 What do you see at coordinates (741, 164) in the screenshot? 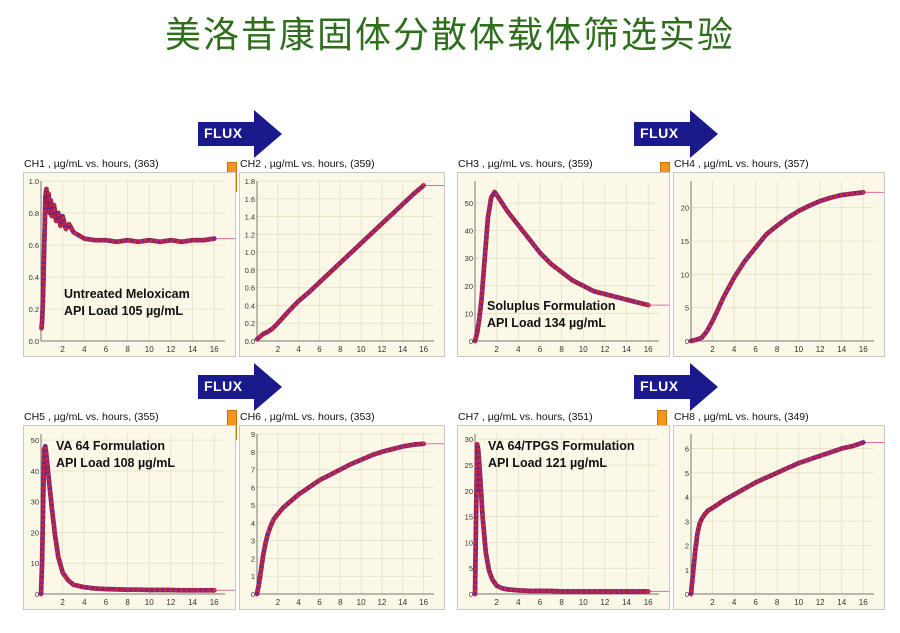
I see `chart-title: CH4 , µg/mL vs. hours, (357)` at bounding box center [741, 164].